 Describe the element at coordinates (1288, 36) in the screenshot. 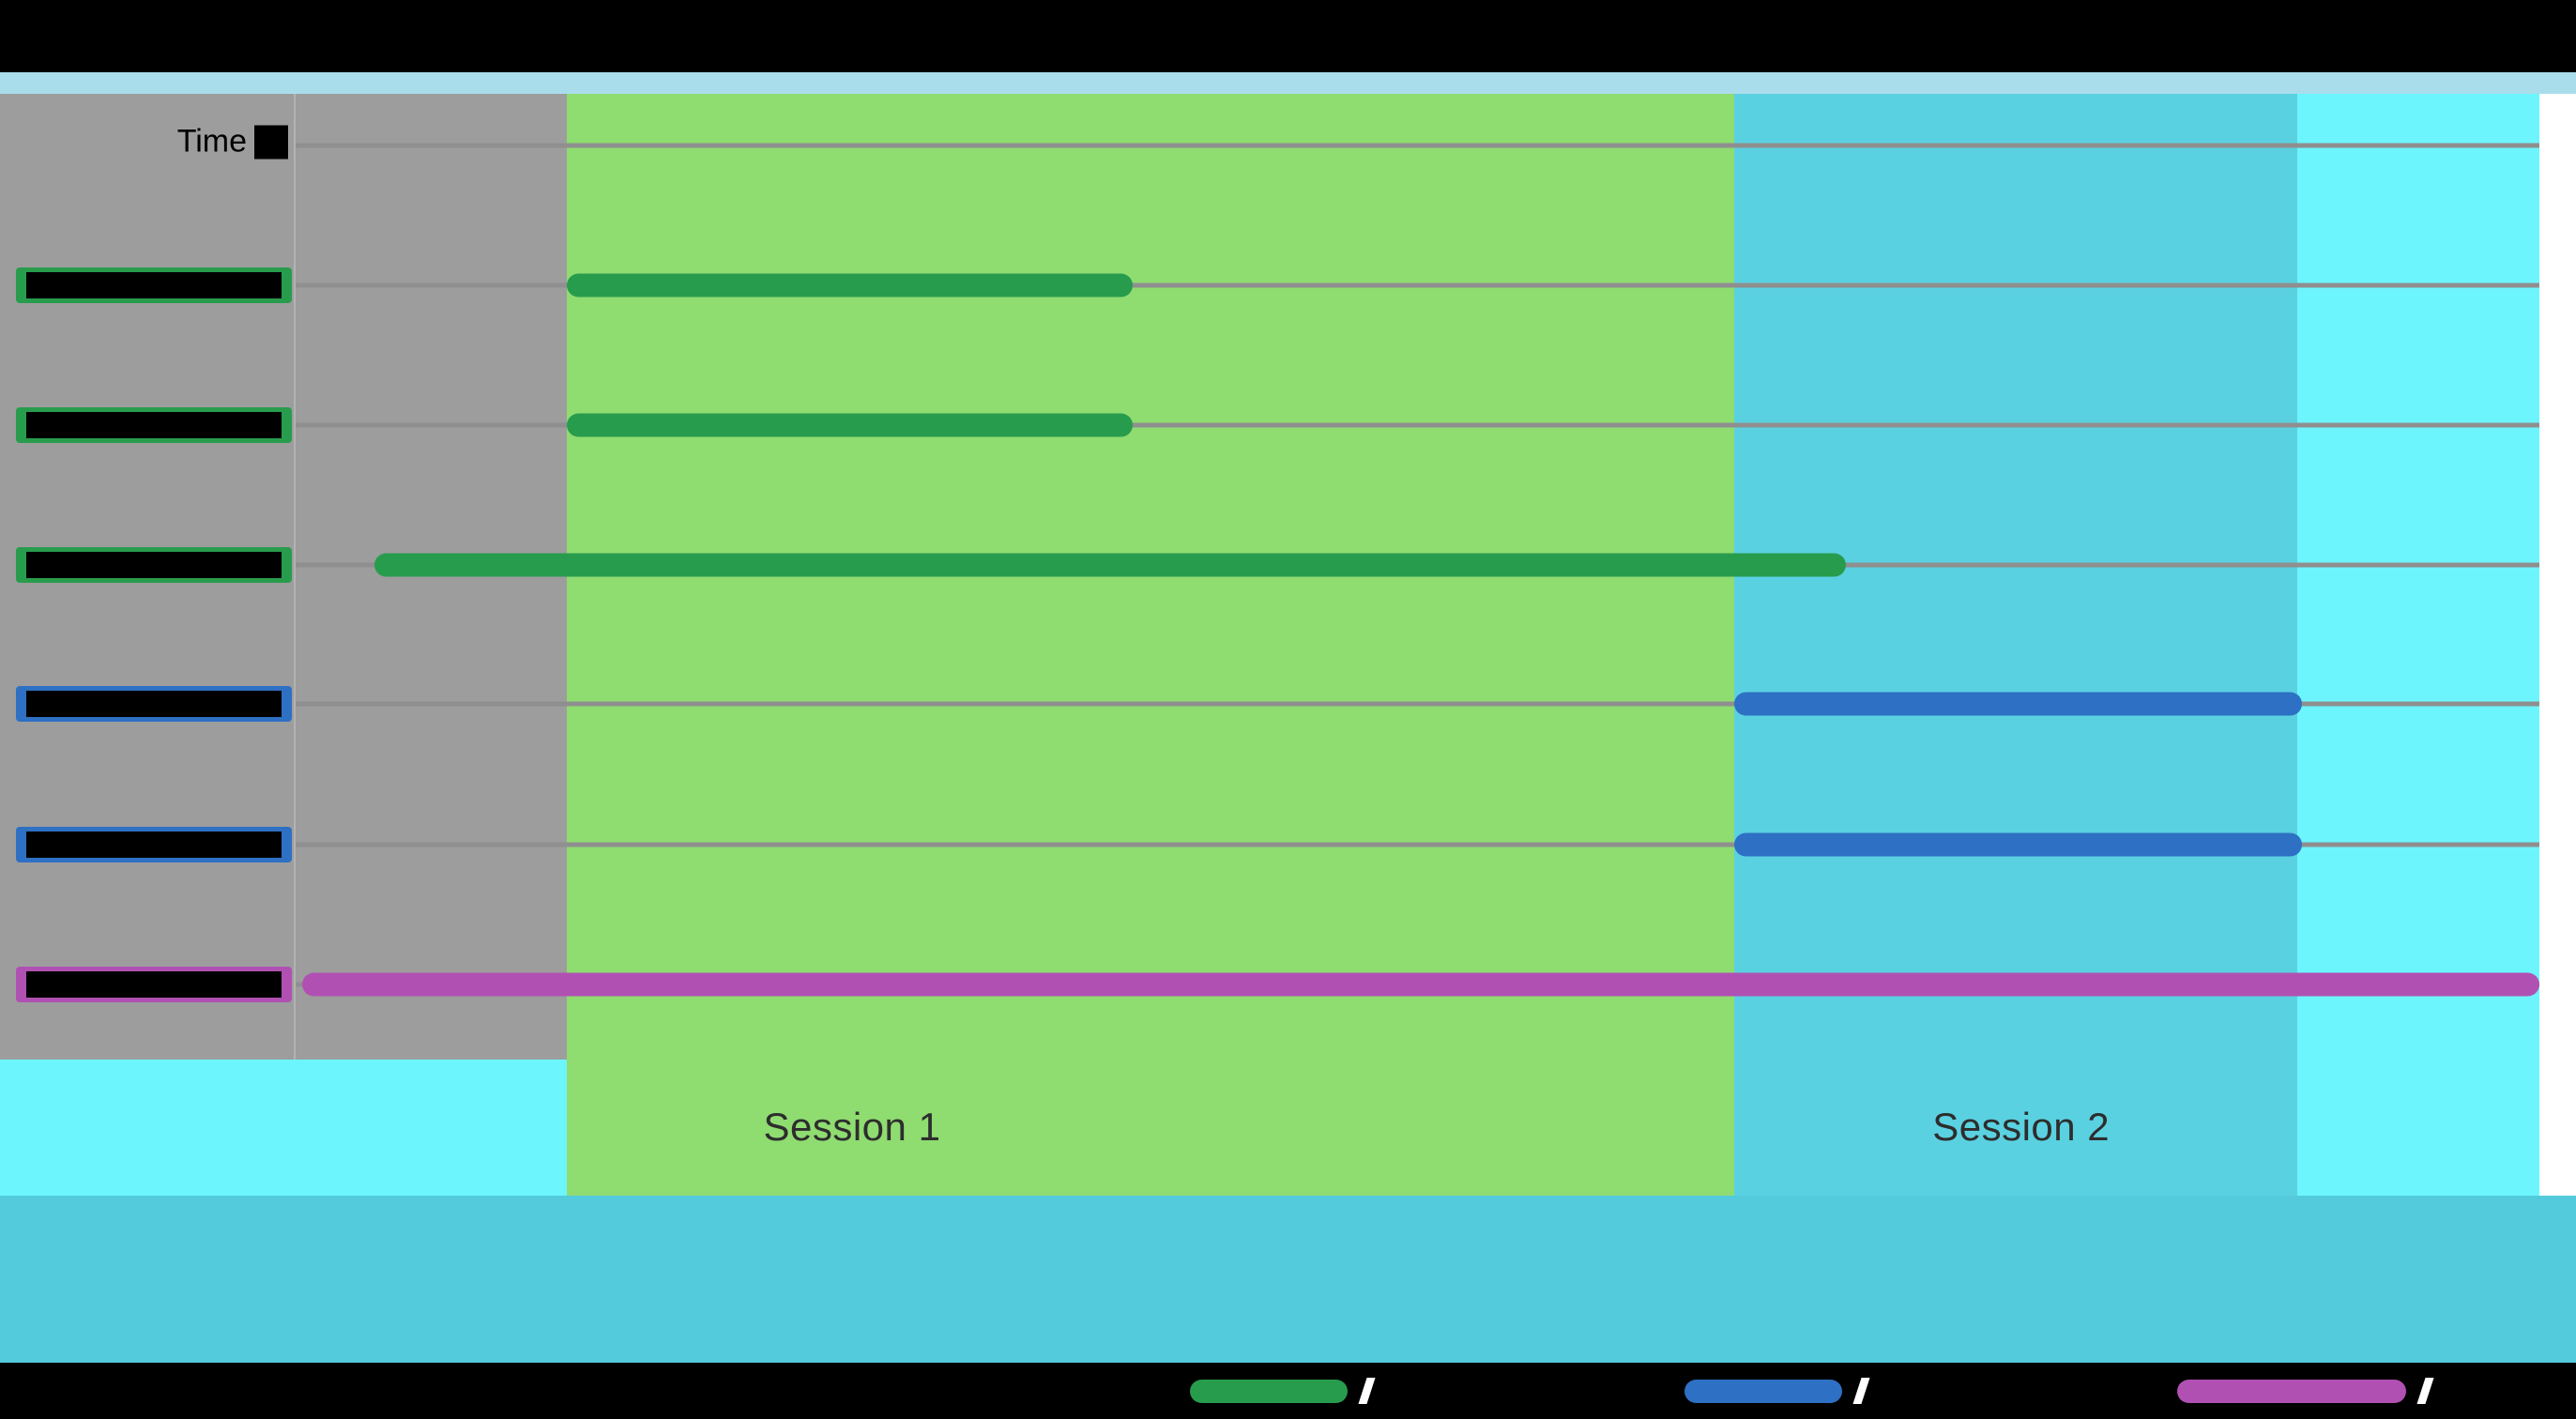

I see `title-bar-redacted` at that location.